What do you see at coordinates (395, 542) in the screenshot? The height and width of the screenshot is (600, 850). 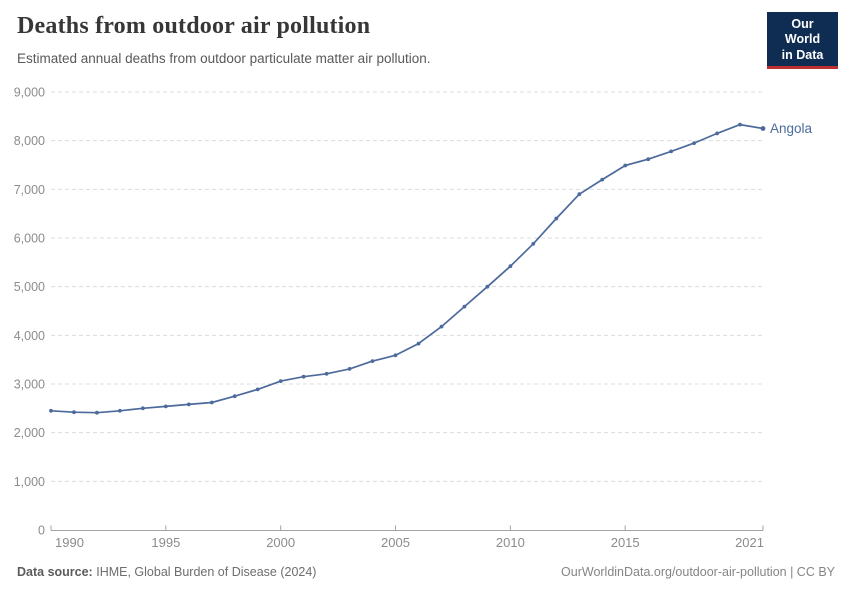 I see `svg-text: 2005` at bounding box center [395, 542].